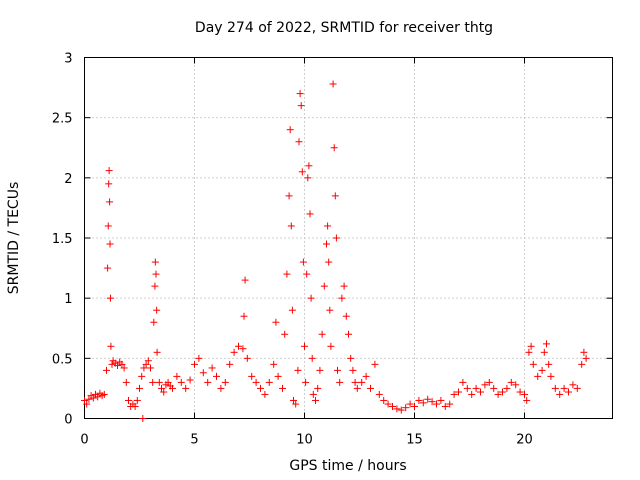  I want to click on x-tick-label: 5, so click(194, 440).